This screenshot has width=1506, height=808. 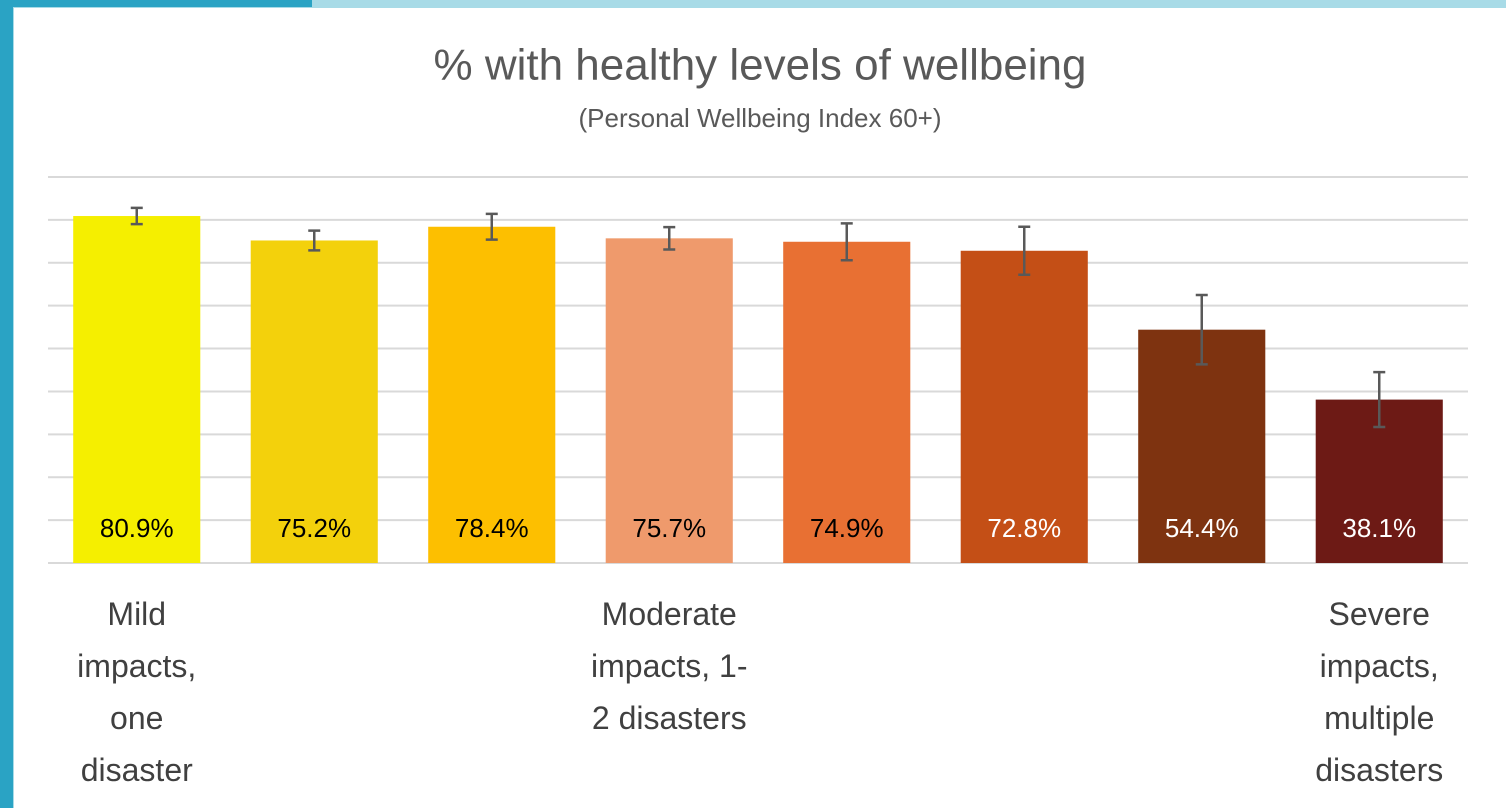 What do you see at coordinates (1024, 528) in the screenshot?
I see `value-label: 72.8%` at bounding box center [1024, 528].